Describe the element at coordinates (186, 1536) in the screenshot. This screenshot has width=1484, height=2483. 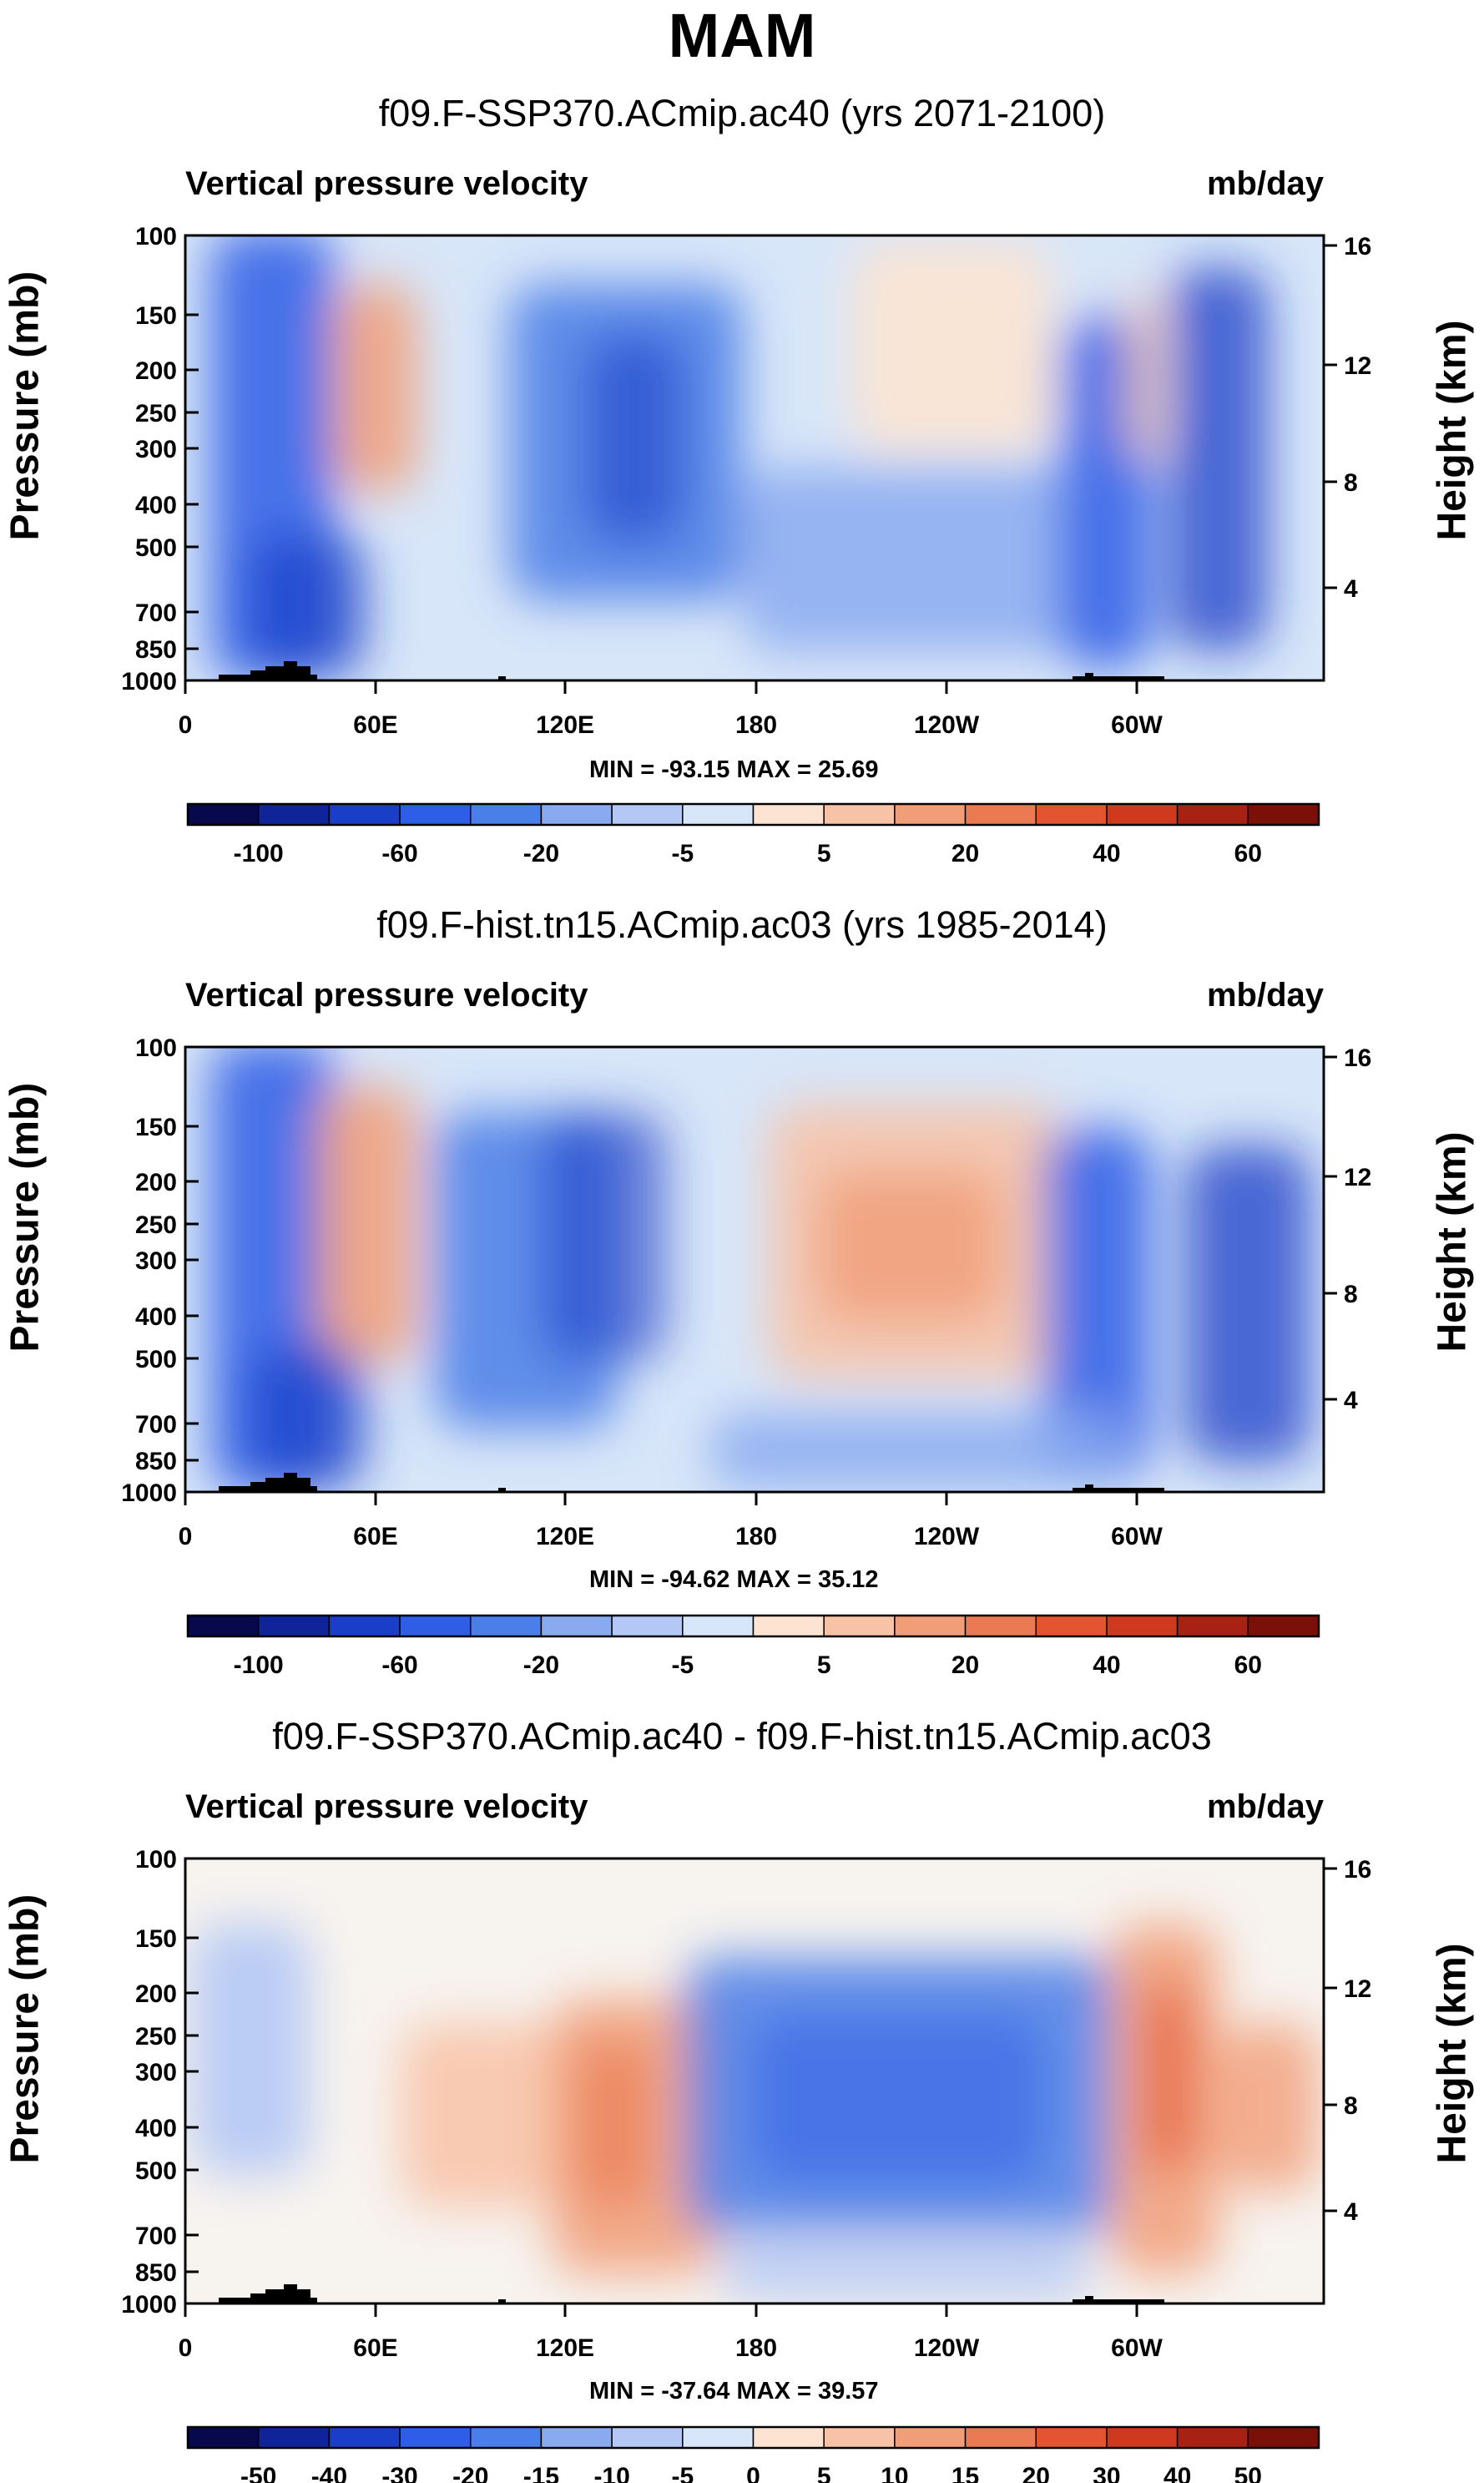
I see `x-tick-label: 0` at that location.